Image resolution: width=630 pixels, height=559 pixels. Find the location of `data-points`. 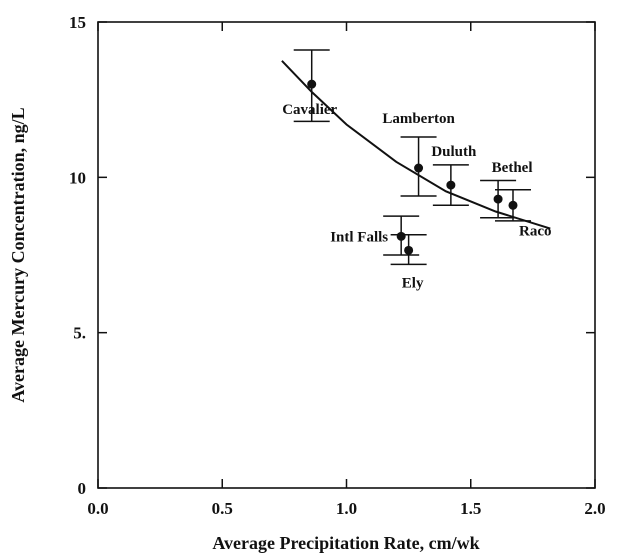

data-points is located at coordinates (412, 167).